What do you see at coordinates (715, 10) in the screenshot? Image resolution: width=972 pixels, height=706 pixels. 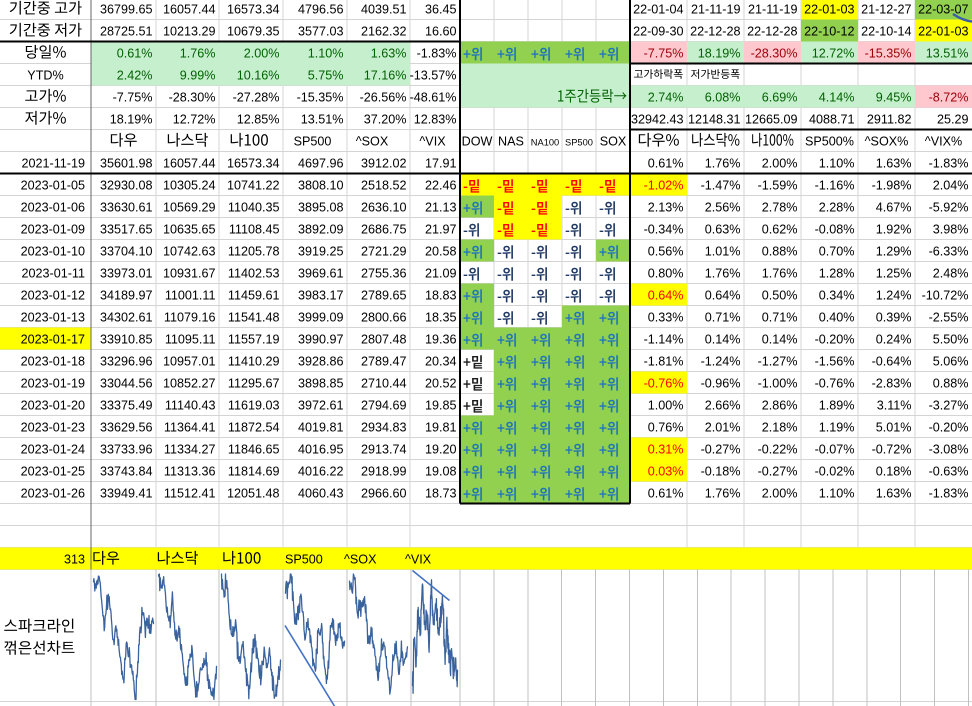 I see `svg-text: 21-11-19` at bounding box center [715, 10].